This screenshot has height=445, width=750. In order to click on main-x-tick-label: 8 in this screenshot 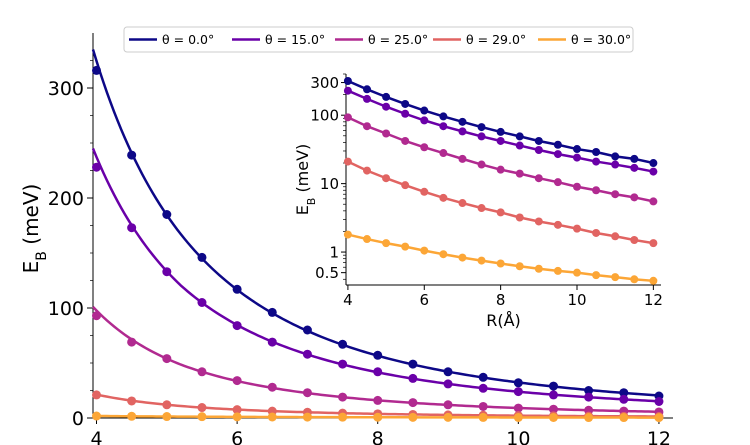, I will do `click(378, 436)`.